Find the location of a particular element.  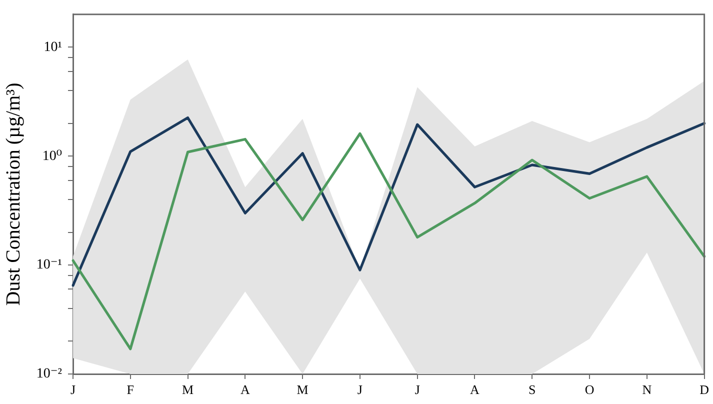

y-tick-label: 10¹ is located at coordinates (53, 47).